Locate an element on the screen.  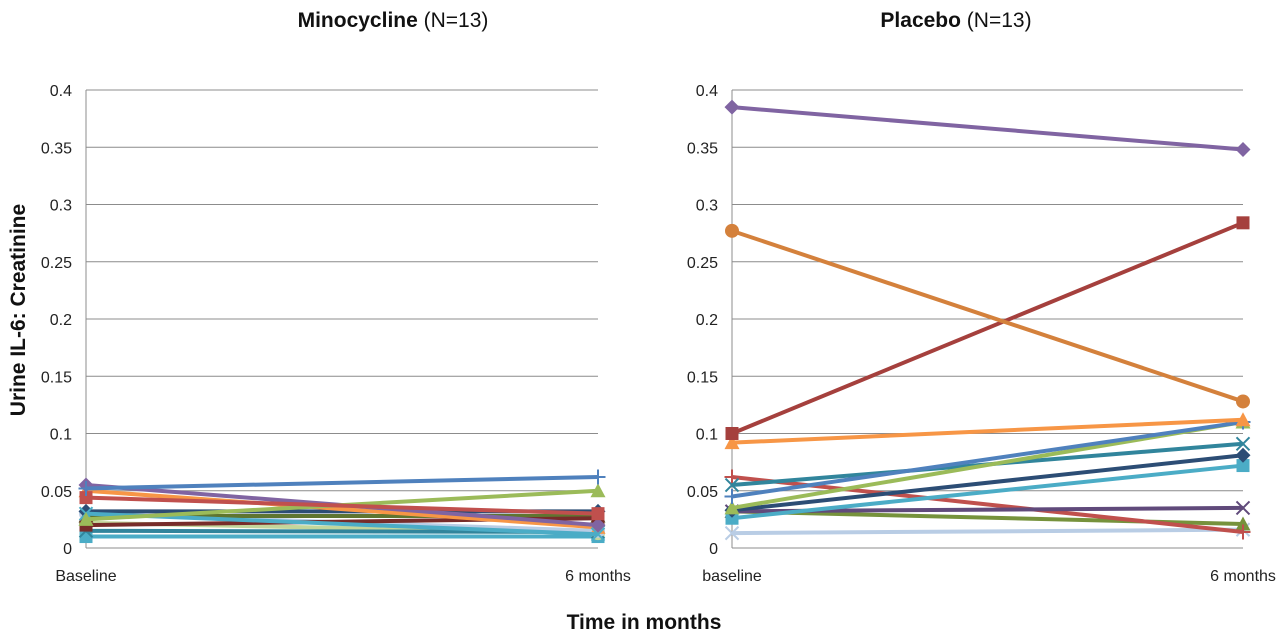
minocycline-y-tick-label: 0.05 is located at coordinates (56, 492).